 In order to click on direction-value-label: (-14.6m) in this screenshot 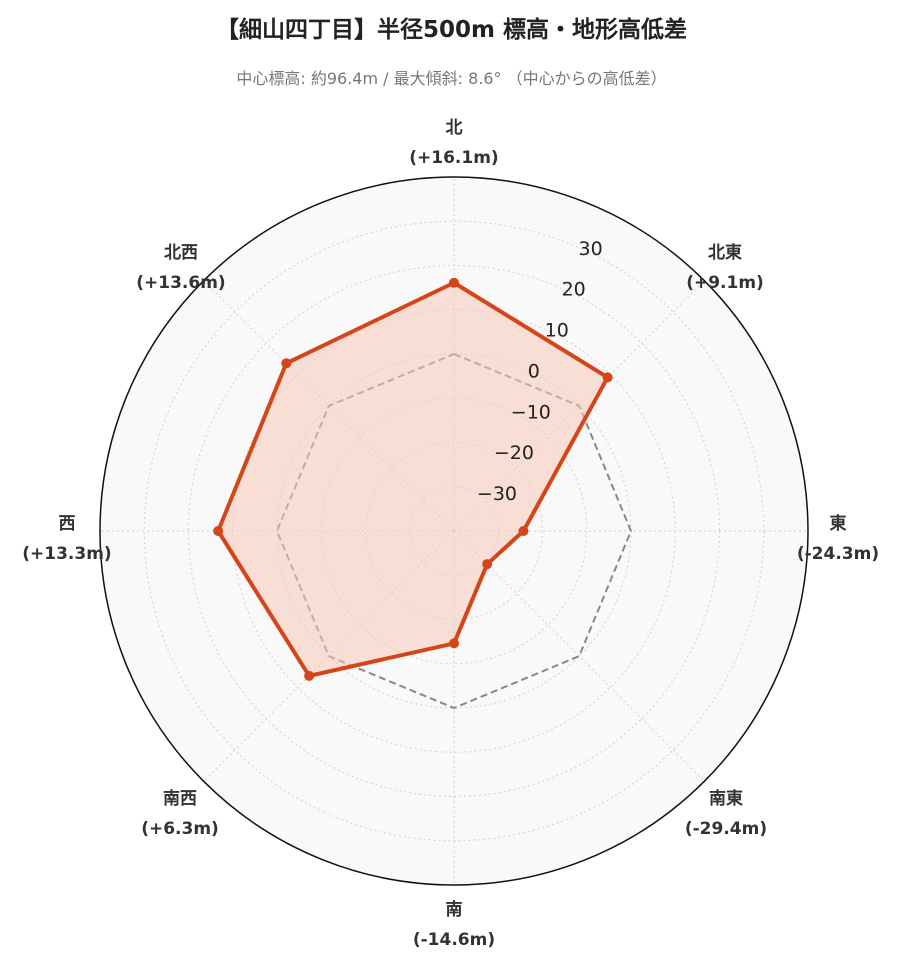, I will do `click(454, 940)`.